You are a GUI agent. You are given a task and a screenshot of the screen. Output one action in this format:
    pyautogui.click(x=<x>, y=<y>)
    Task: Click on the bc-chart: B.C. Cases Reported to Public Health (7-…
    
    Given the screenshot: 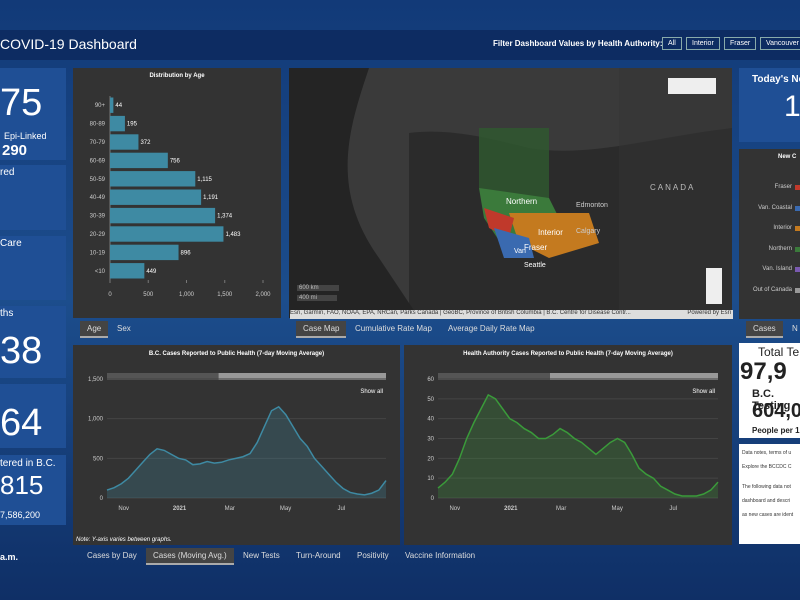 What is the action you would take?
    pyautogui.click(x=237, y=431)
    